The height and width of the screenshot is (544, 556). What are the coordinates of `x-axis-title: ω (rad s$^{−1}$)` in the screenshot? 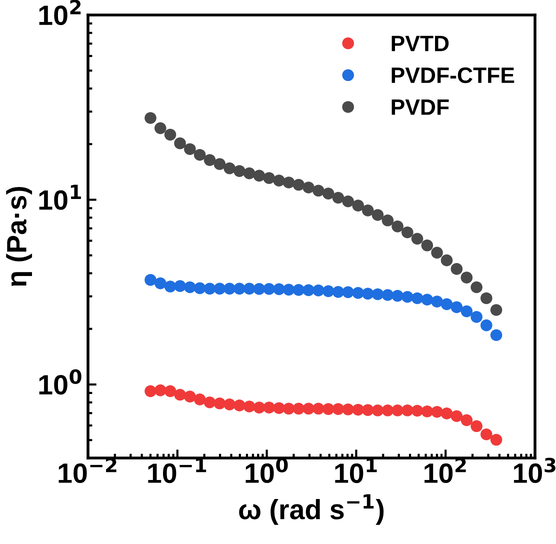 It's located at (311, 509).